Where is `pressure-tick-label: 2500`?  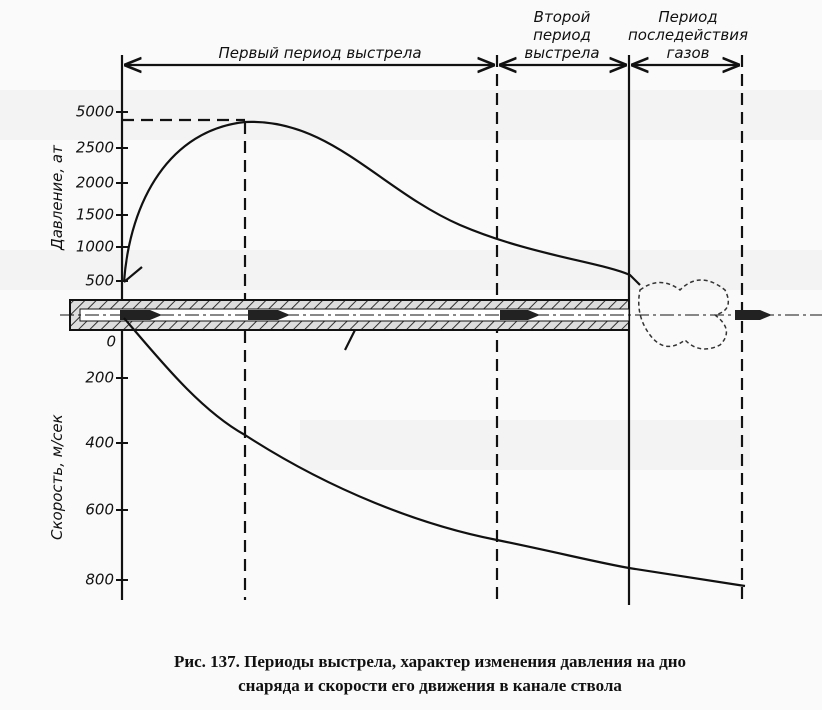
pressure-tick-label: 2500 is located at coordinates (95, 148).